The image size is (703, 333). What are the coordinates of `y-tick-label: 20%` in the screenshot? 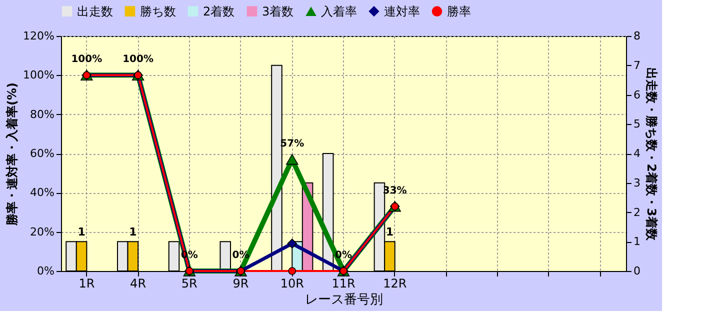 It's located at (42, 231).